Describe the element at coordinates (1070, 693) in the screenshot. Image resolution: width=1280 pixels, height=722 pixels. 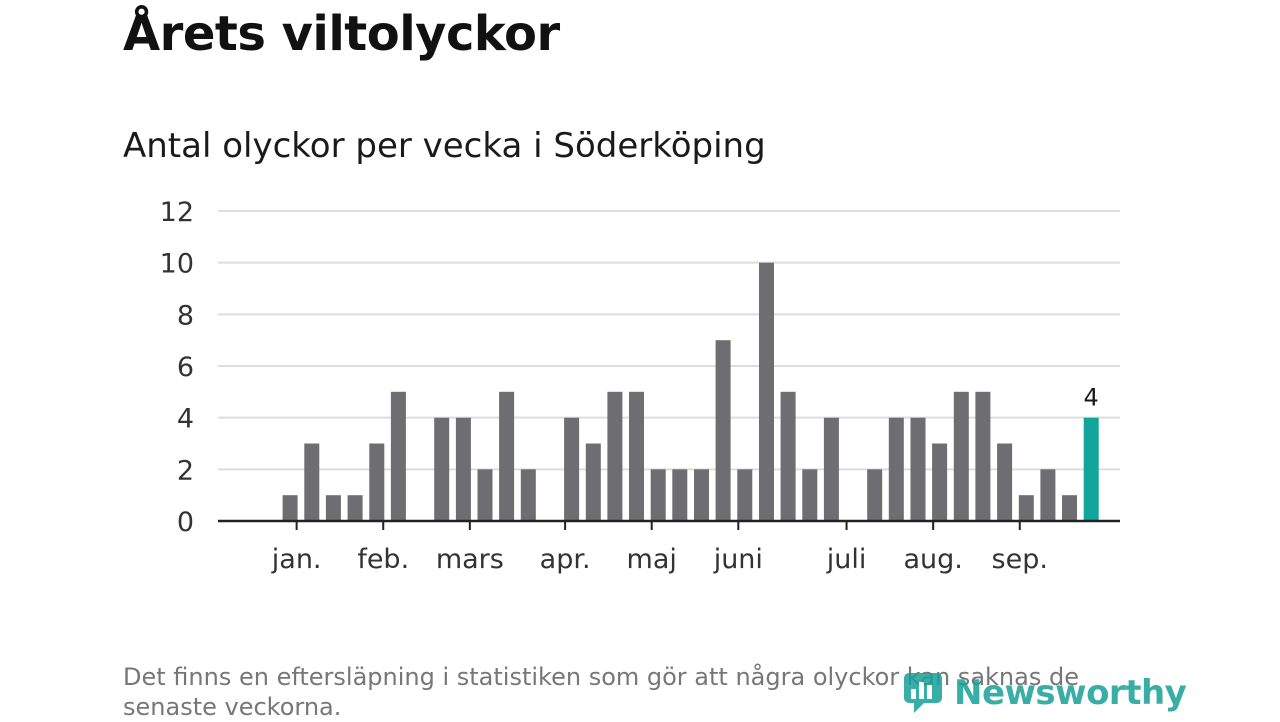
I see `newsworthy-logo-text: Newsworthy` at that location.